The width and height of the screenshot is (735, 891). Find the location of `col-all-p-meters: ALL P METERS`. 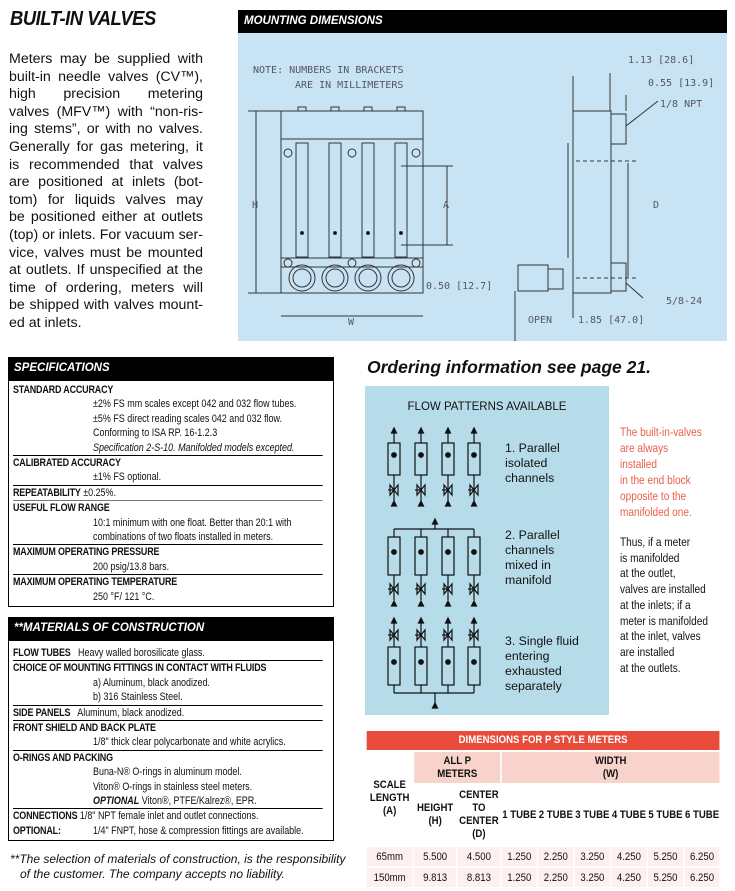

col-all-p-meters: ALL P METERS is located at coordinates (457, 767).